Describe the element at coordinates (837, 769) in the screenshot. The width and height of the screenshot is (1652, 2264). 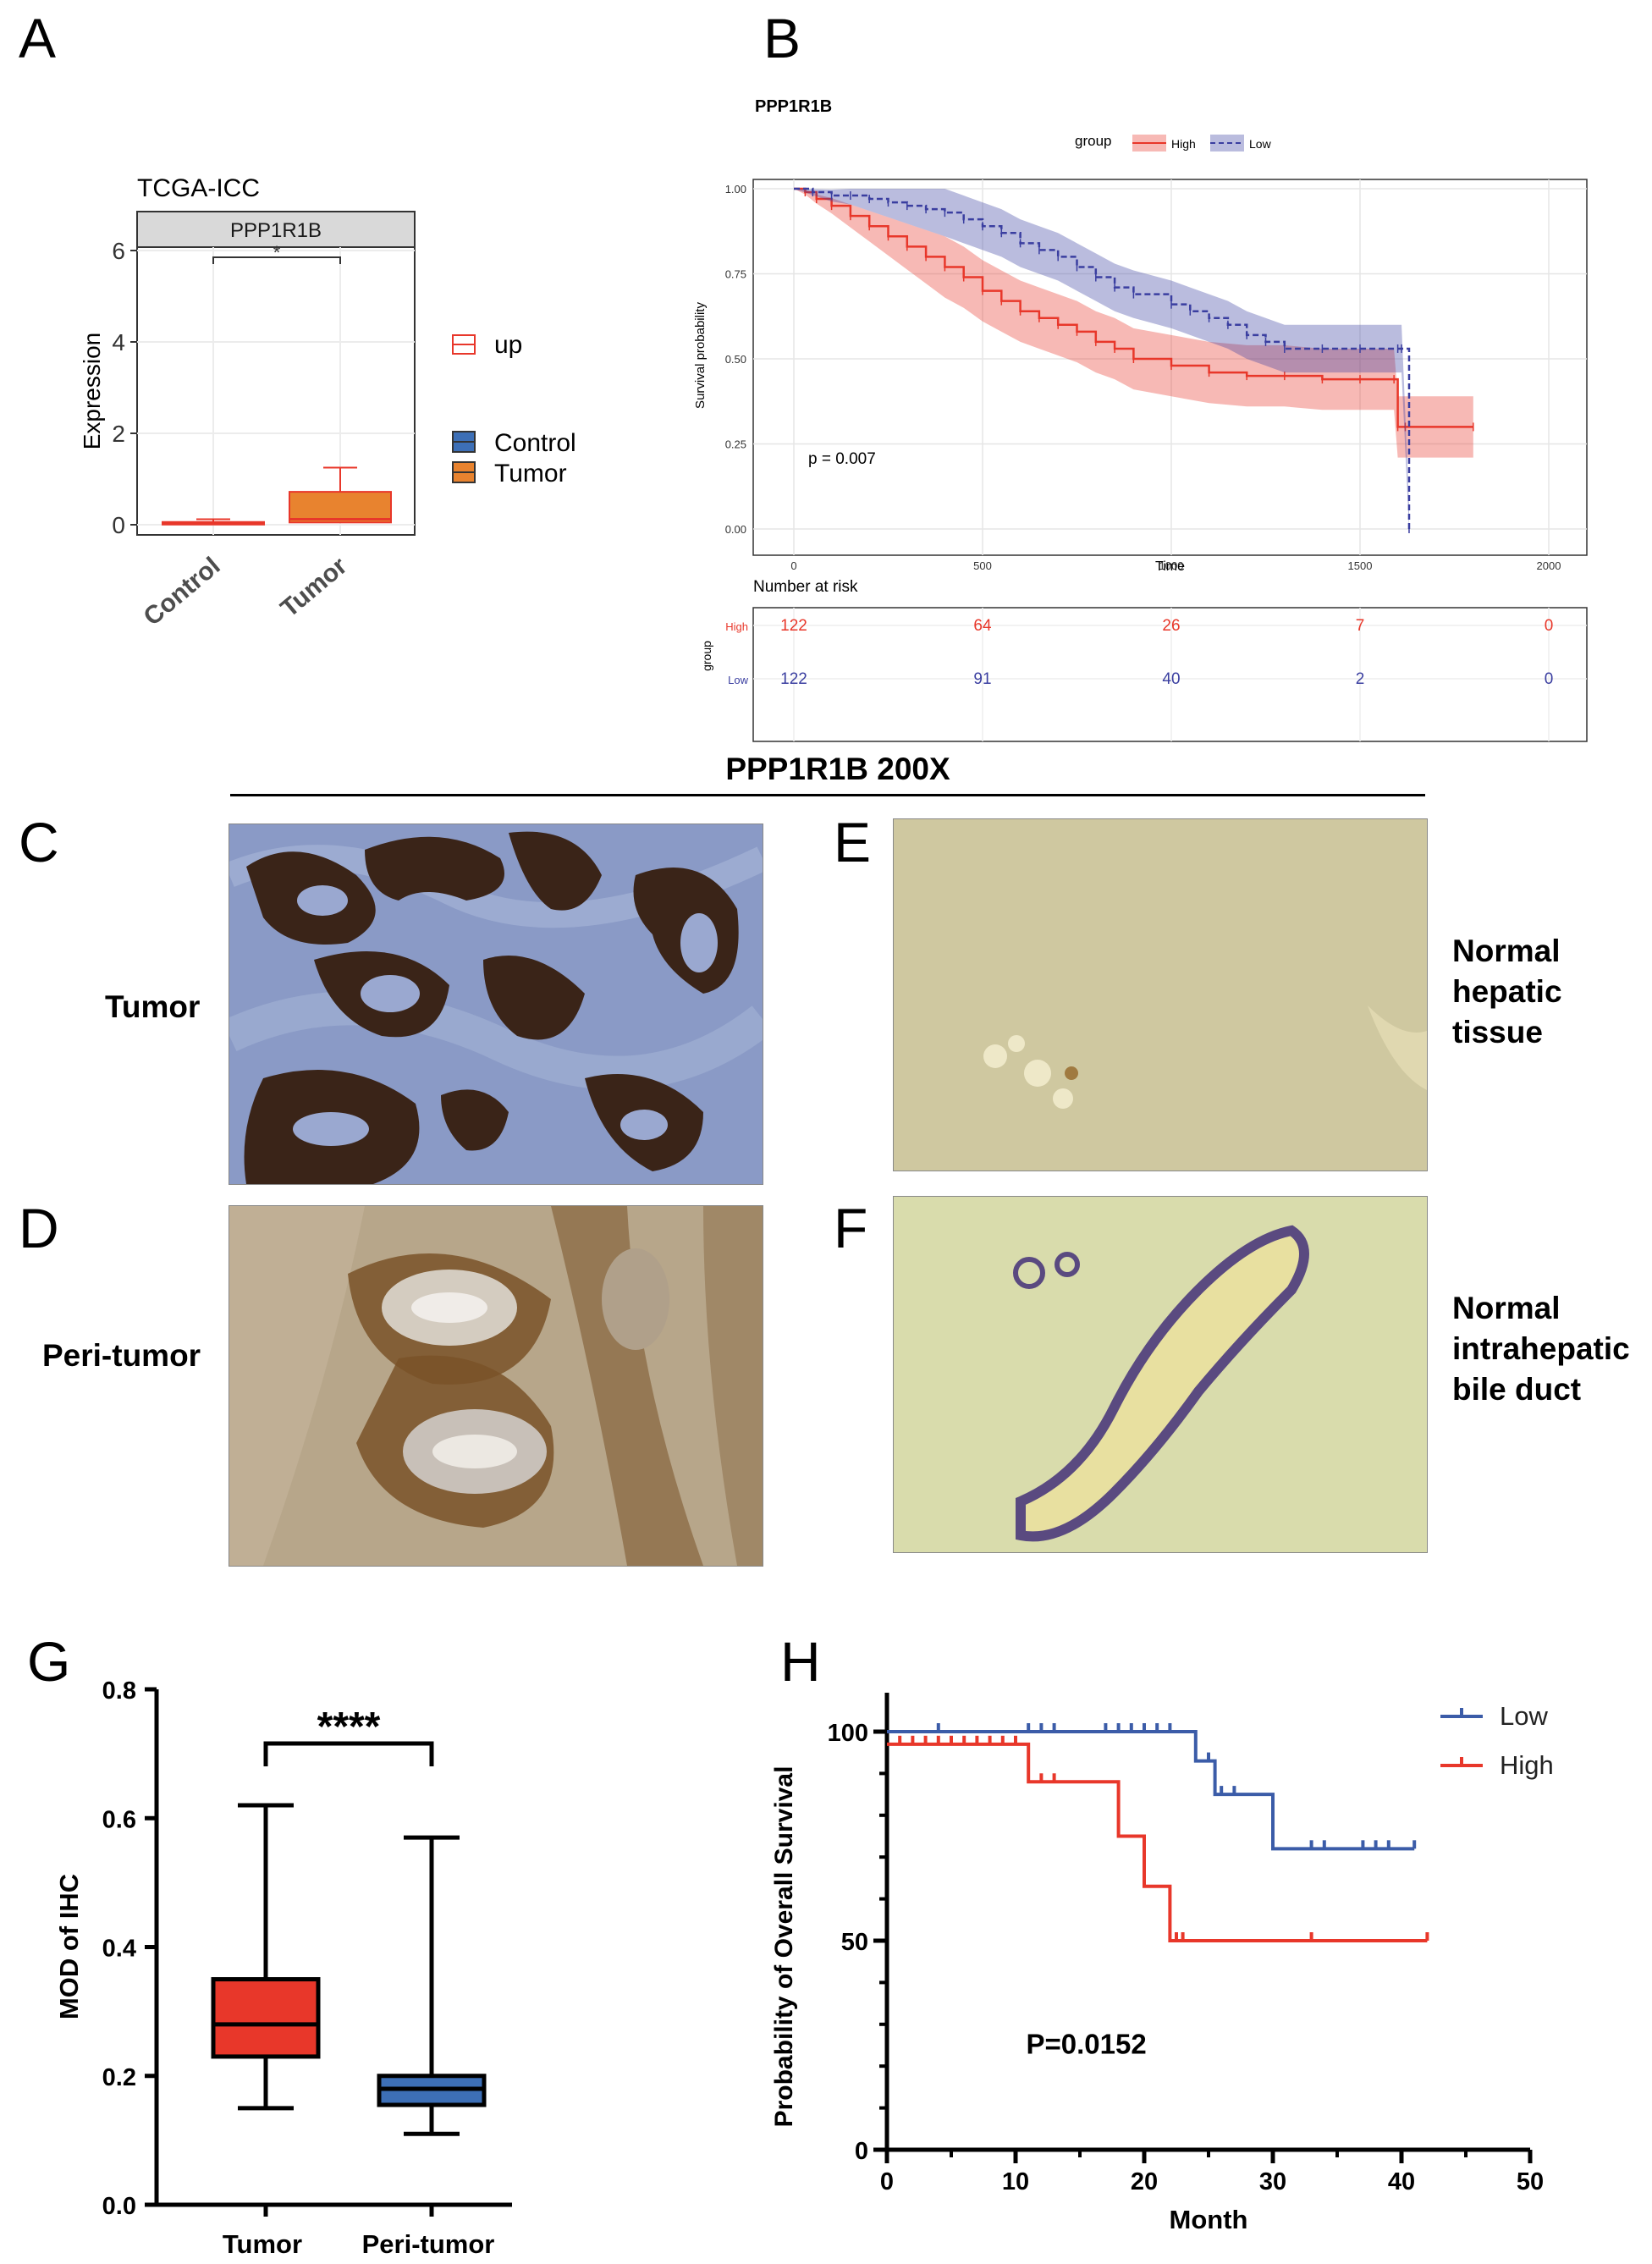
I see `ihc-header: PPP1R1B 200X` at that location.